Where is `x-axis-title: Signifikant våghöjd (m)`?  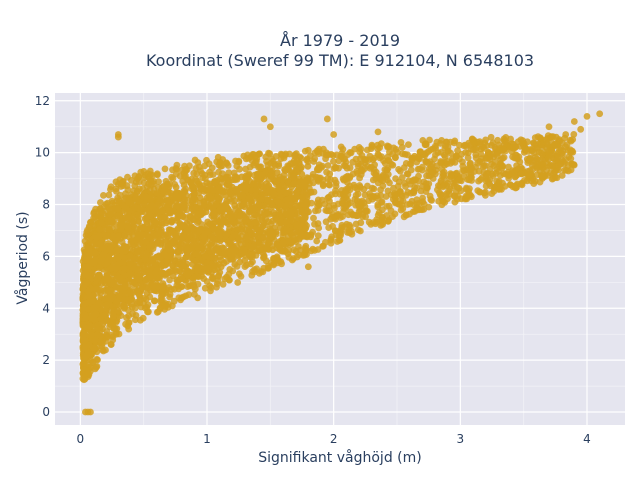 x-axis-title: Signifikant våghöjd (m) is located at coordinates (339, 457).